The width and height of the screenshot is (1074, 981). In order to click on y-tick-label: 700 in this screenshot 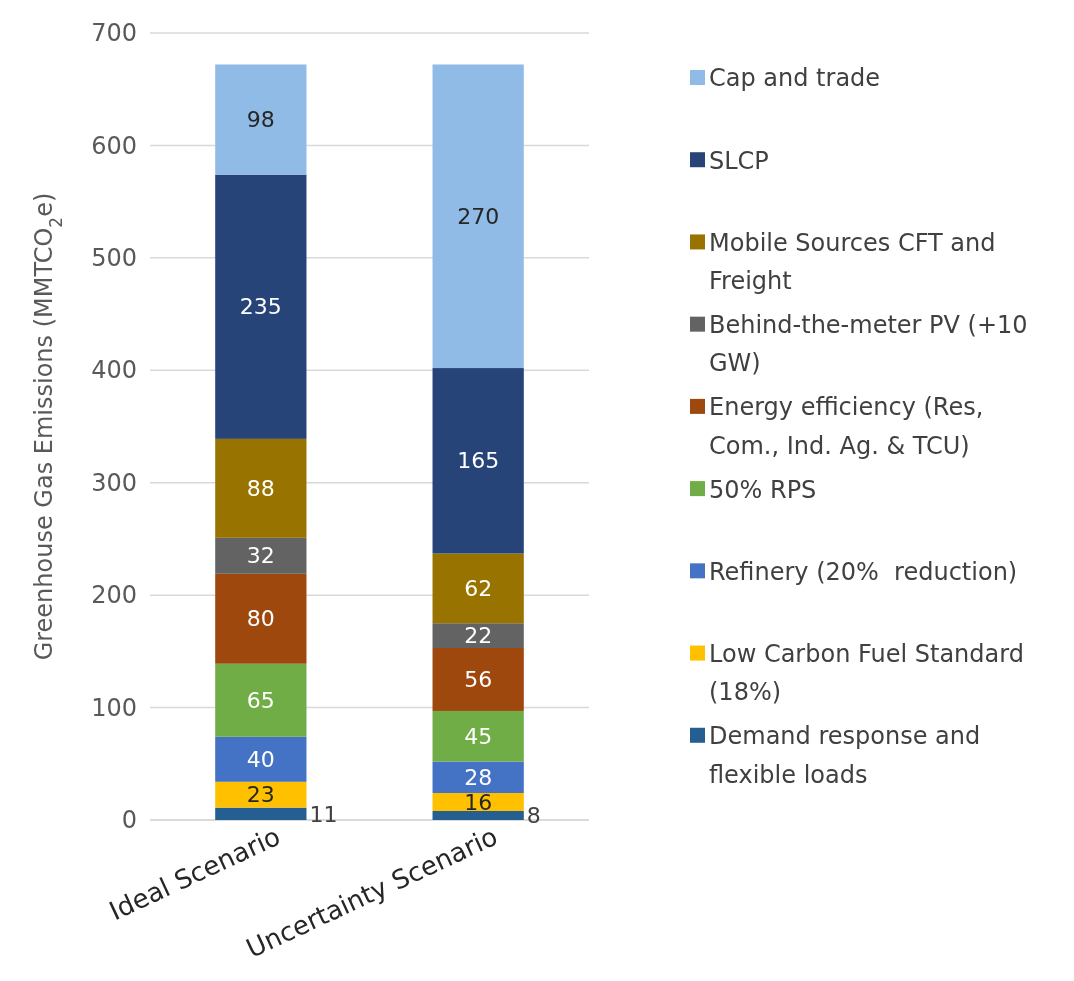, I will do `click(114, 33)`.